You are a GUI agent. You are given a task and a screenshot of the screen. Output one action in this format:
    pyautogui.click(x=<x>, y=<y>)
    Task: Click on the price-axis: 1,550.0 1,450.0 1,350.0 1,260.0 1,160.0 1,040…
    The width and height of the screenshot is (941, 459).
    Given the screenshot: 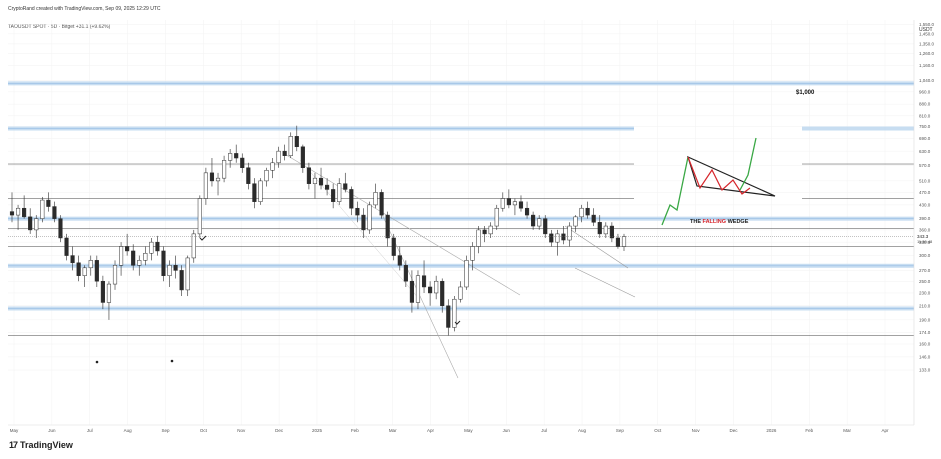 What is the action you would take?
    pyautogui.click(x=927, y=197)
    